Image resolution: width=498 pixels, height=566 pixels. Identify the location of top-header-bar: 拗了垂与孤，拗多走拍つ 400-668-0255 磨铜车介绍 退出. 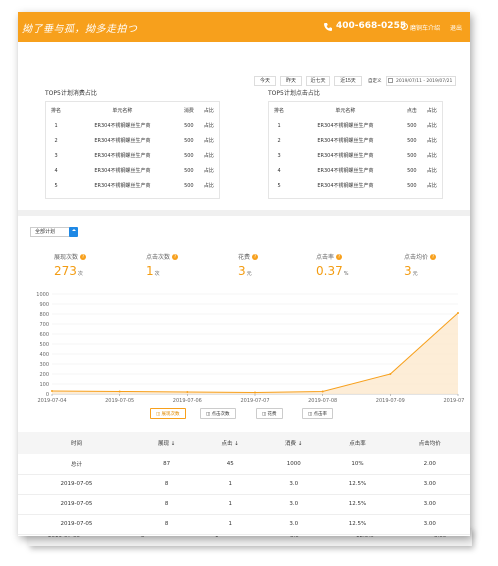
(244, 27).